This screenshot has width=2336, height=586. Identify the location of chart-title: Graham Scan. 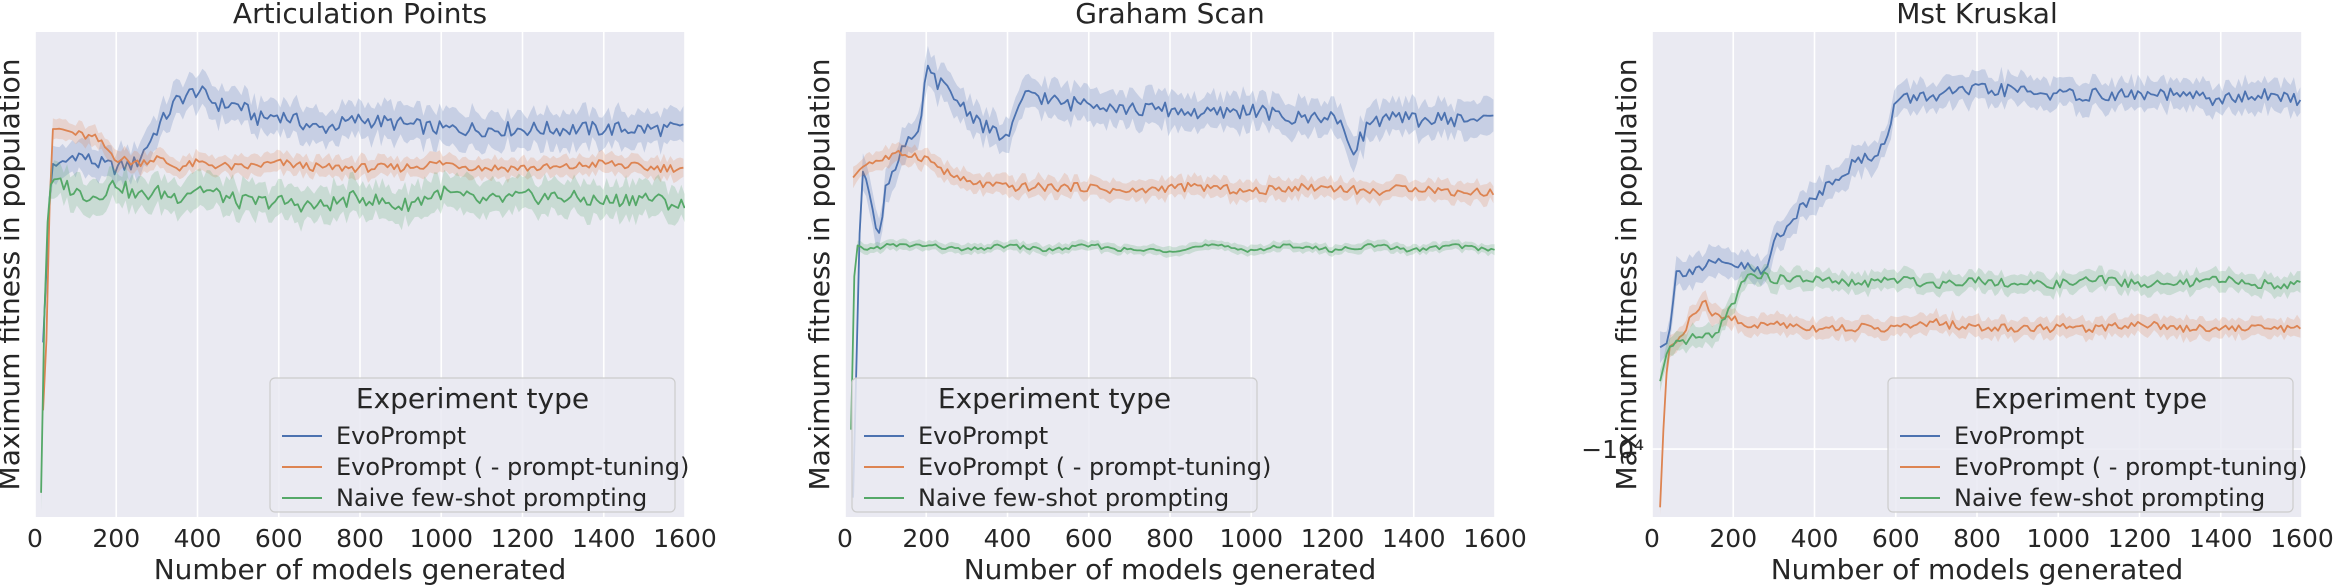
(1170, 15).